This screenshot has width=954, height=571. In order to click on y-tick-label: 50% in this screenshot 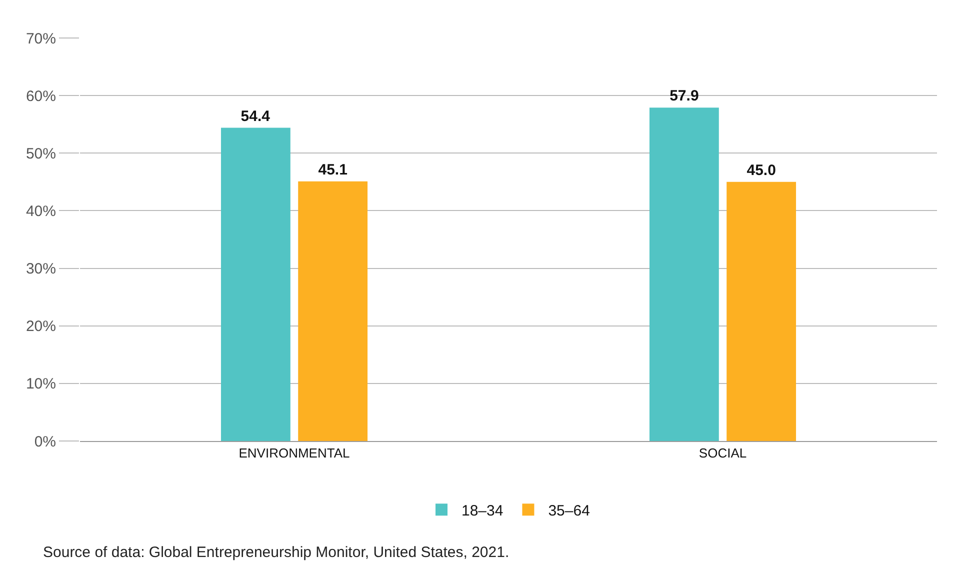, I will do `click(41, 153)`.